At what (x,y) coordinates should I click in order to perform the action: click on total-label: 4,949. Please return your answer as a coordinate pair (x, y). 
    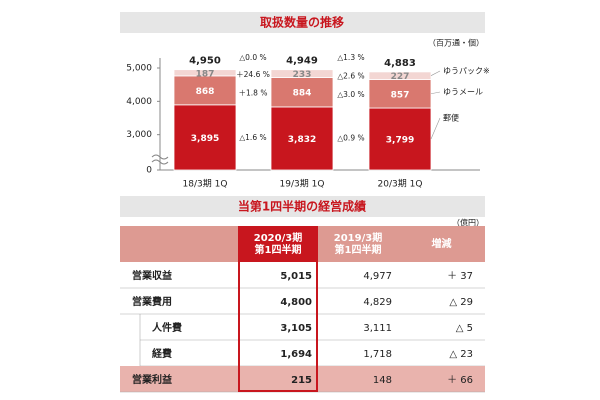
    Looking at the image, I should click on (302, 61).